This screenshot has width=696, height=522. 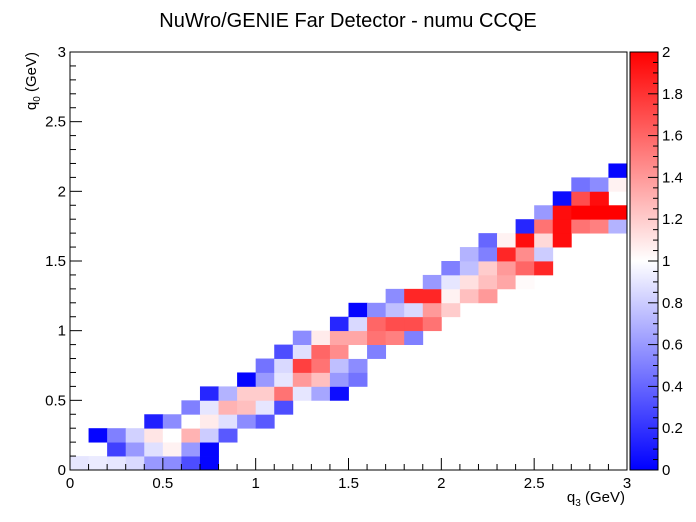 What do you see at coordinates (672, 386) in the screenshot?
I see `colorbar-tick-label: 0.4` at bounding box center [672, 386].